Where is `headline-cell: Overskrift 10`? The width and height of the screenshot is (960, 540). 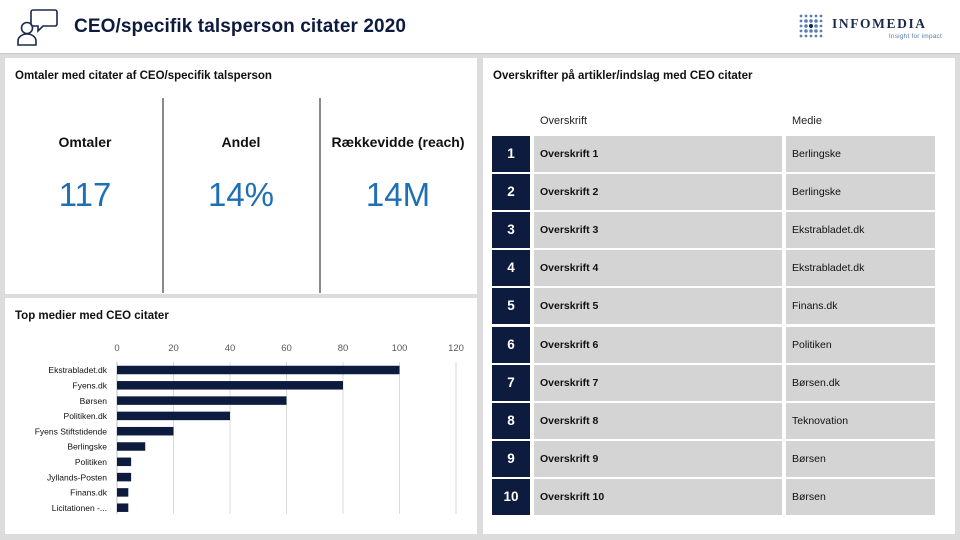
headline-cell: Overskrift 10 is located at coordinates (658, 496).